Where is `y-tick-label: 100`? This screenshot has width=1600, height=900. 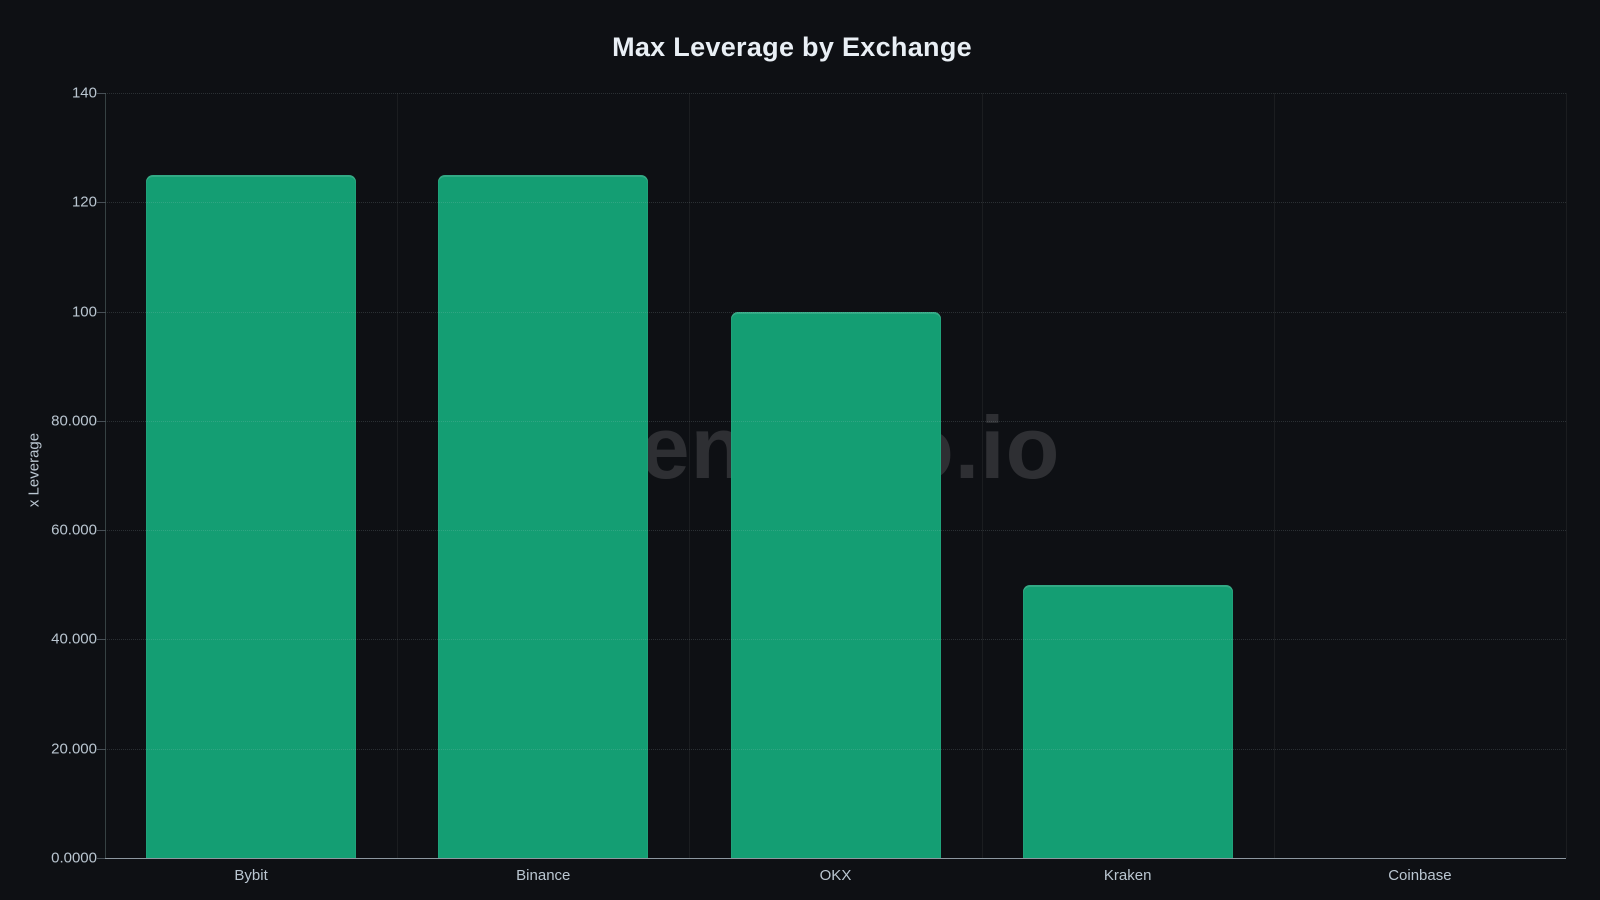 y-tick-label: 100 is located at coordinates (84, 312).